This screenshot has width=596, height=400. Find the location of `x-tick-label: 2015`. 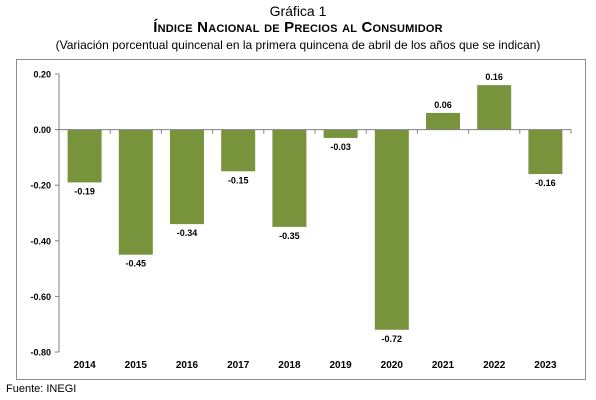

x-tick-label: 2015 is located at coordinates (136, 365).